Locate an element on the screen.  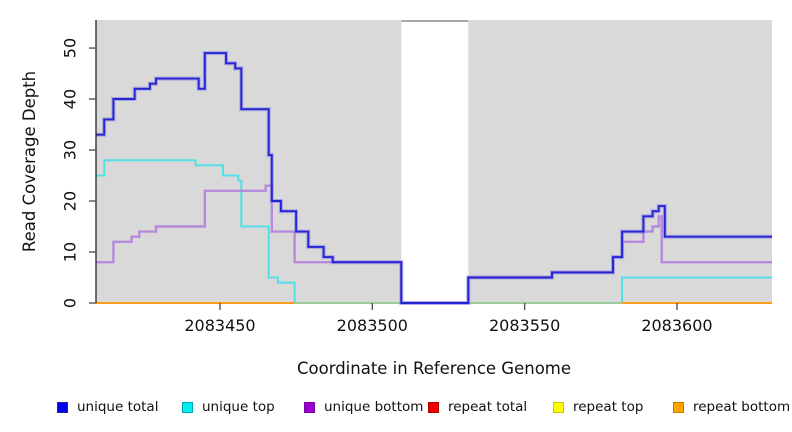
y-tick-label: 50 is located at coordinates (70, 48).